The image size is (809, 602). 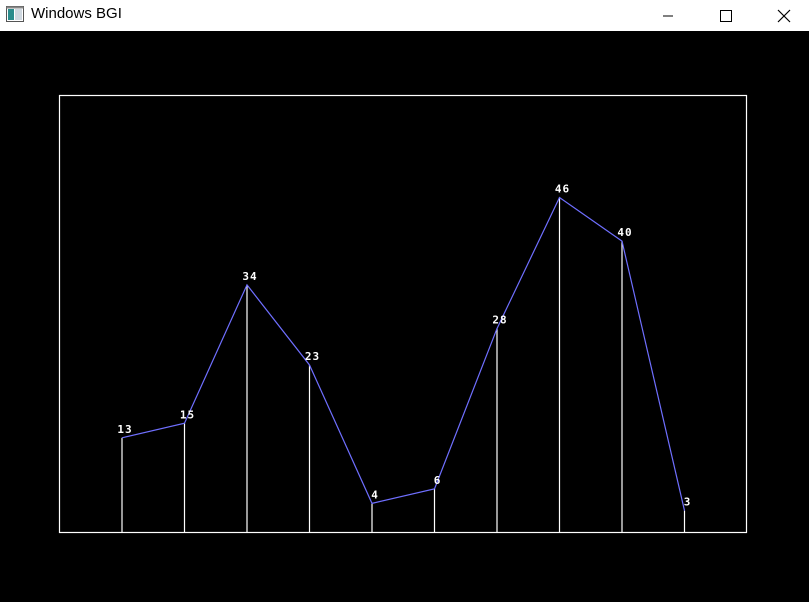 What do you see at coordinates (404, 15) in the screenshot?
I see `title-bar: Windows BGI` at bounding box center [404, 15].